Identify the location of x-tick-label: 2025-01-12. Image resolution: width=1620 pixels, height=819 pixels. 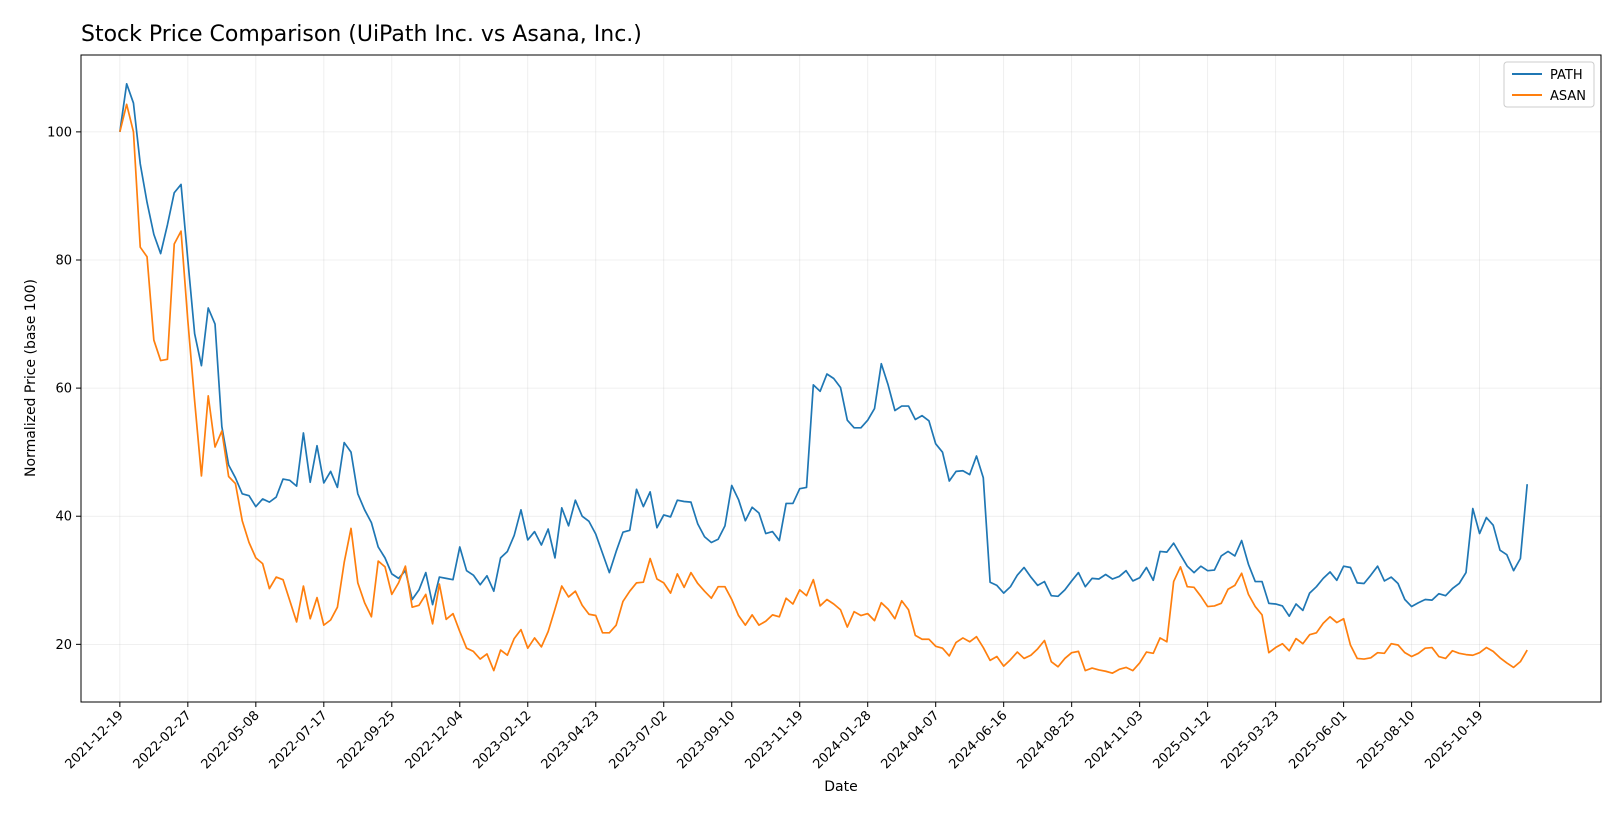
(1182, 740).